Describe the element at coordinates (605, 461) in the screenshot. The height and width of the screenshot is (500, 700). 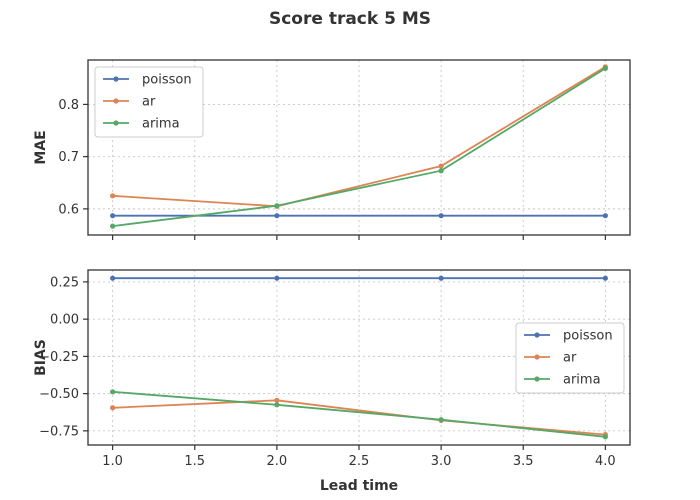
I see `x-tick-label: 4.0` at that location.